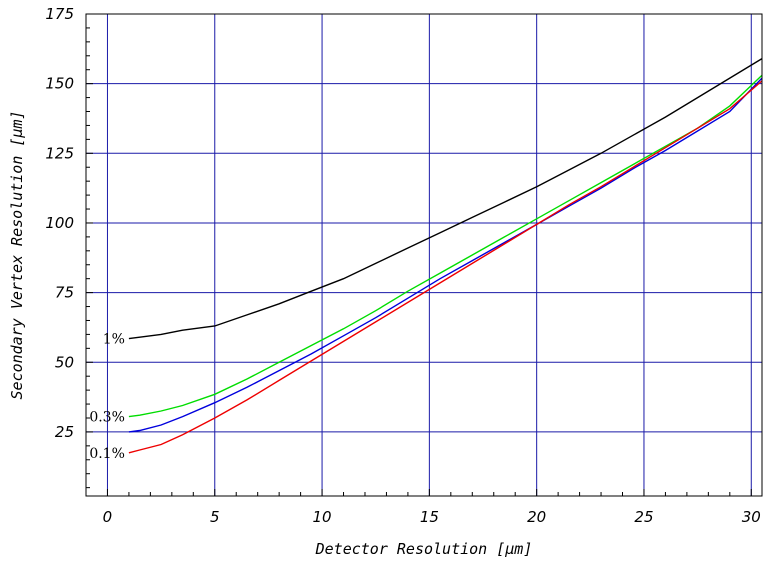 Image resolution: width=769 pixels, height=561 pixels. Describe the element at coordinates (64, 432) in the screenshot. I see `y-tick-label: 25` at that location.